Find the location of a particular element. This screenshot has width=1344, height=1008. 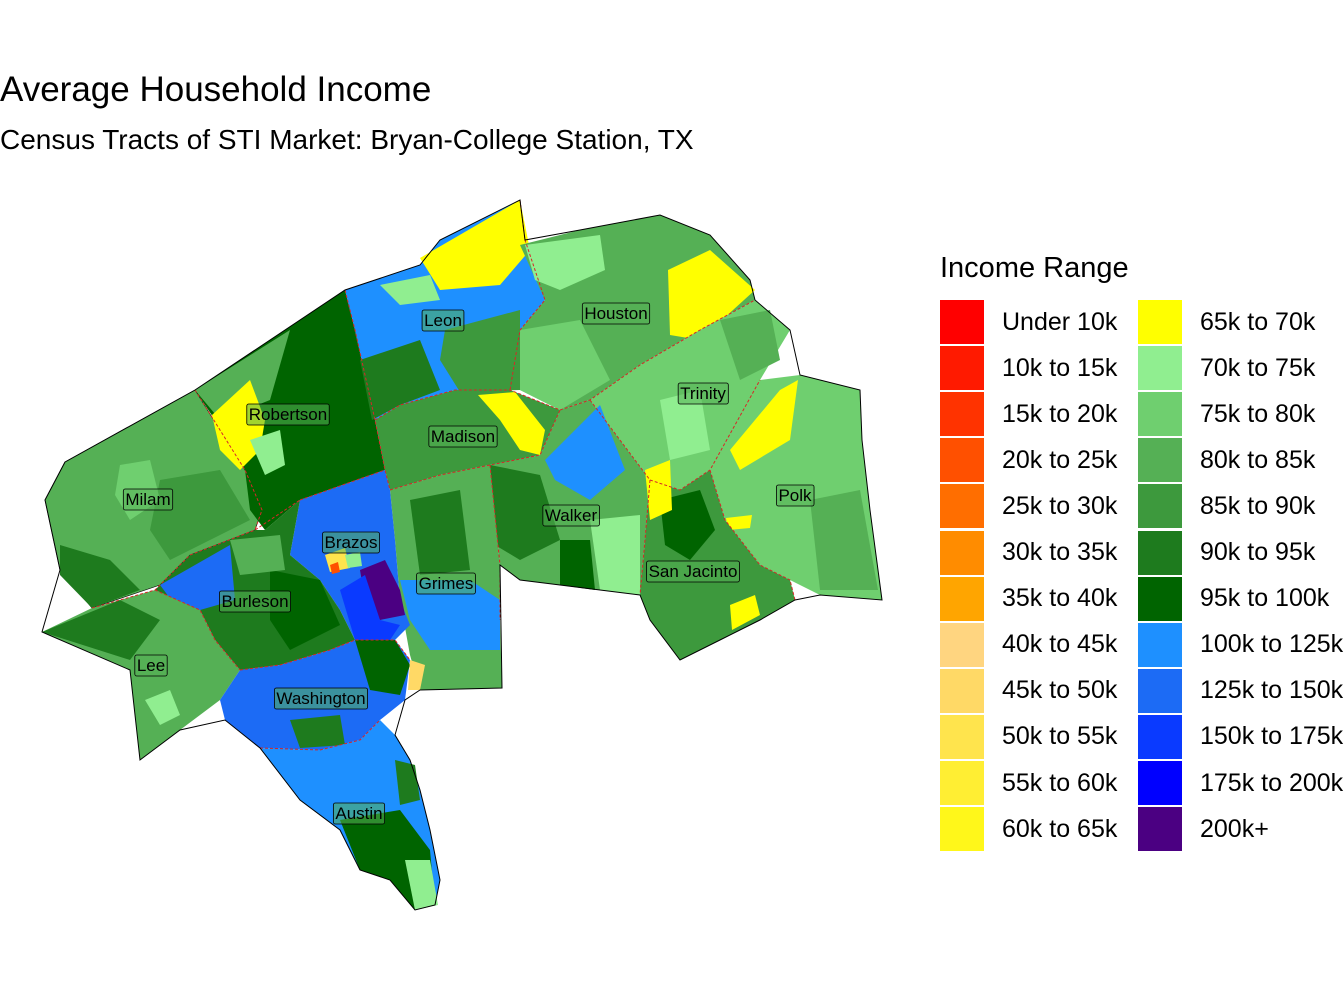

legend-item: Under 10k is located at coordinates (1028, 322).